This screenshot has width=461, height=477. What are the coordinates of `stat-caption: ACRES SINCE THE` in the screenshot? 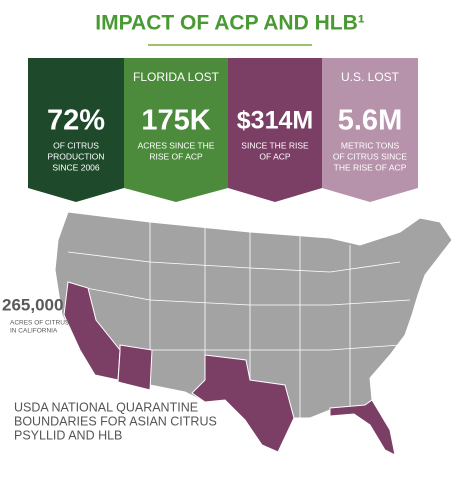 It's located at (176, 145).